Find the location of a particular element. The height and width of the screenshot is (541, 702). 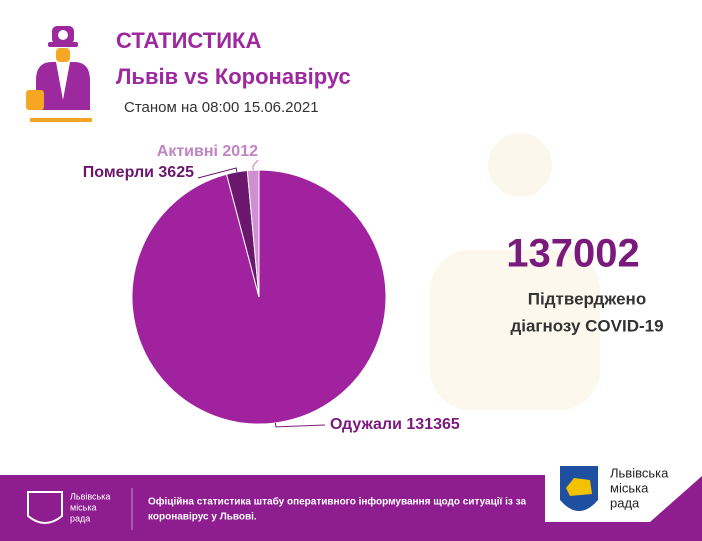

slice-label: Активні 2012 is located at coordinates (207, 151).